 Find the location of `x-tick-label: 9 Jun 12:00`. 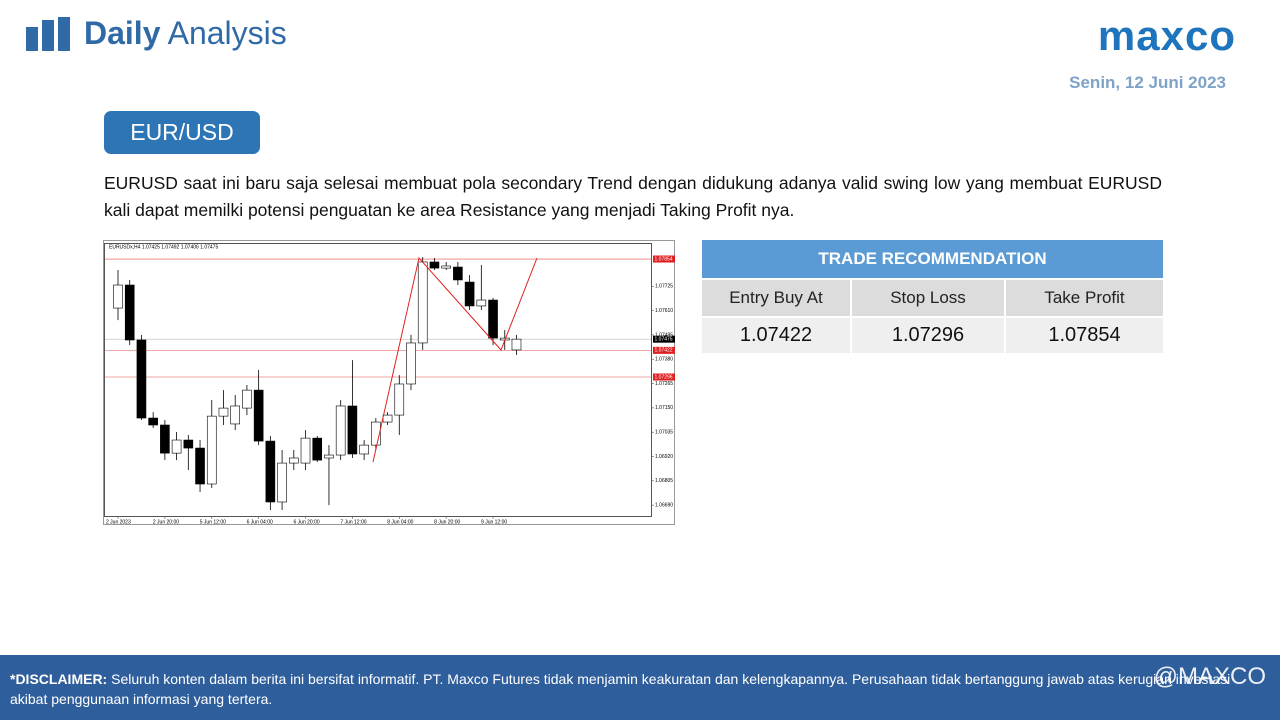

x-tick-label: 9 Jun 12:00 is located at coordinates (494, 522).